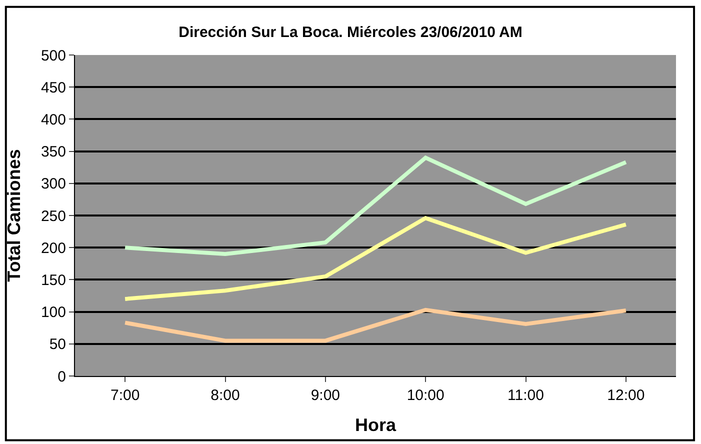 The image size is (701, 444). What do you see at coordinates (14, 215) in the screenshot?
I see `y-axis-title: Total Camiones` at bounding box center [14, 215].